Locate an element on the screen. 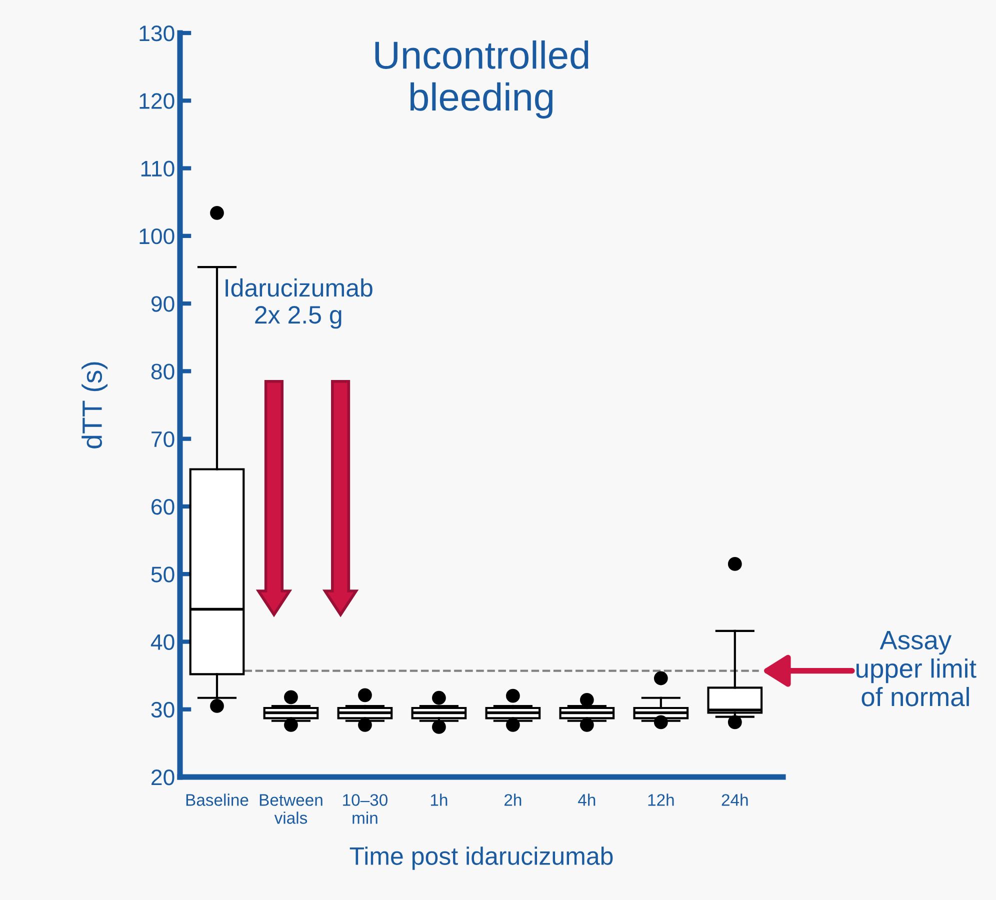  x-tick-label: 2h is located at coordinates (513, 800).